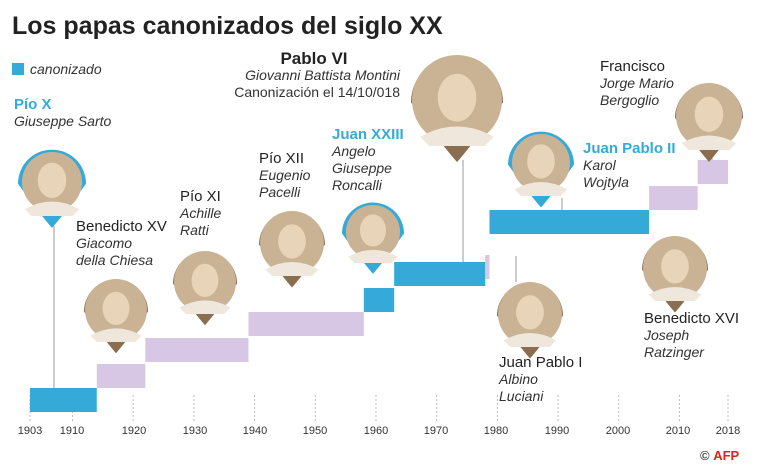 This screenshot has height=474, width=760. I want to click on pope-birth-name-line: Giacomo, so click(104, 243).